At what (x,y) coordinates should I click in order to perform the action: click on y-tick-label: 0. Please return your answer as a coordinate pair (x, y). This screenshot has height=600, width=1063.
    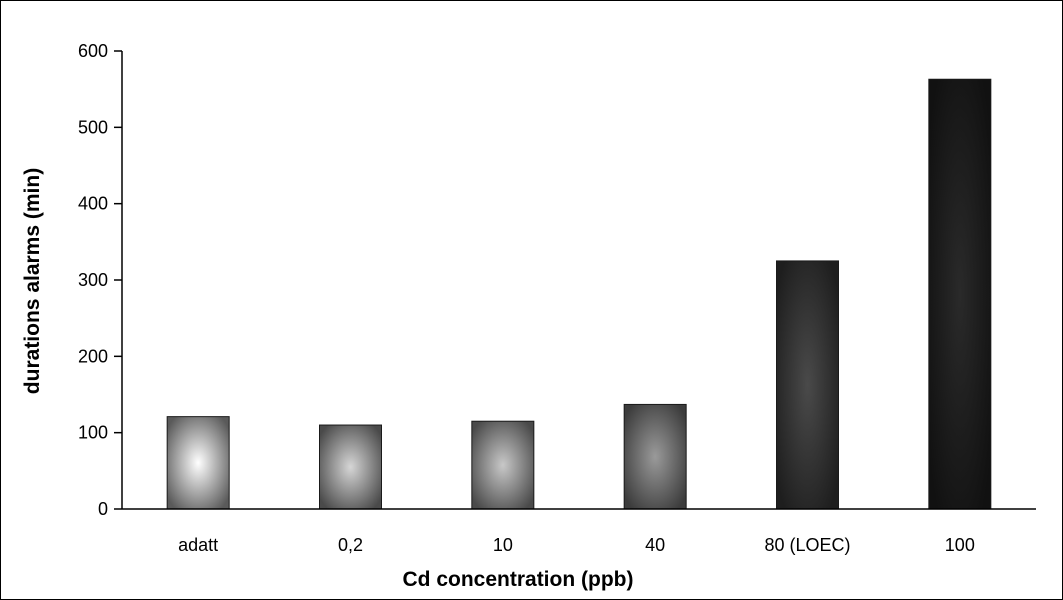
    Looking at the image, I should click on (103, 509).